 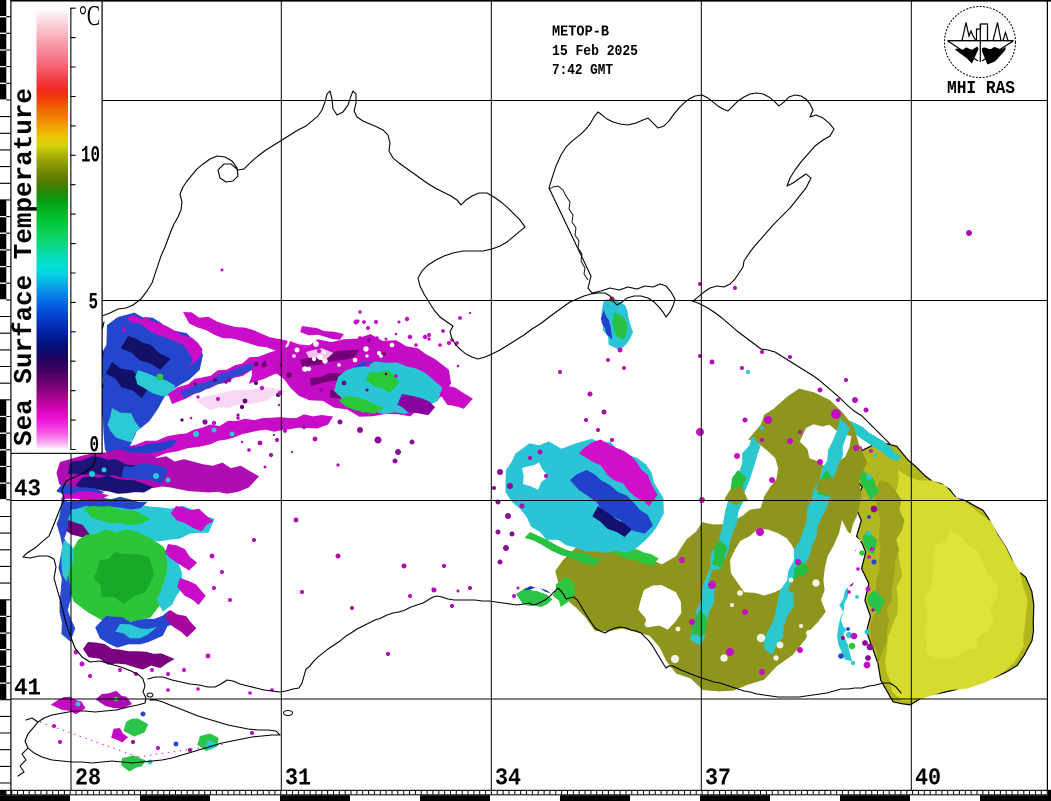 I want to click on svg-text: 5, so click(x=94, y=303).